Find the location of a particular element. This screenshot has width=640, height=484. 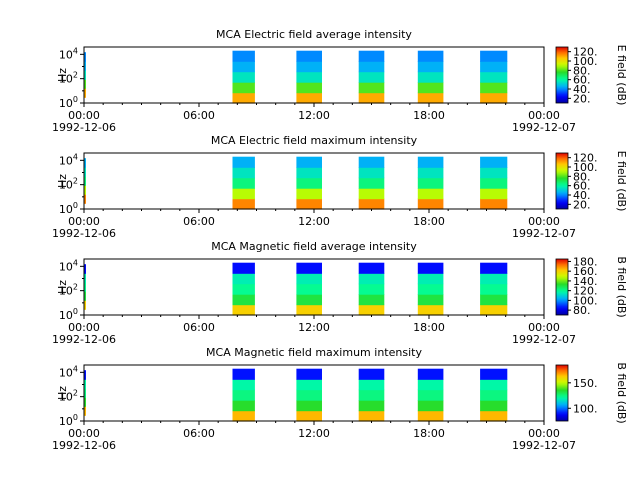

colorbar-tick-label: 180. is located at coordinates (585, 261).